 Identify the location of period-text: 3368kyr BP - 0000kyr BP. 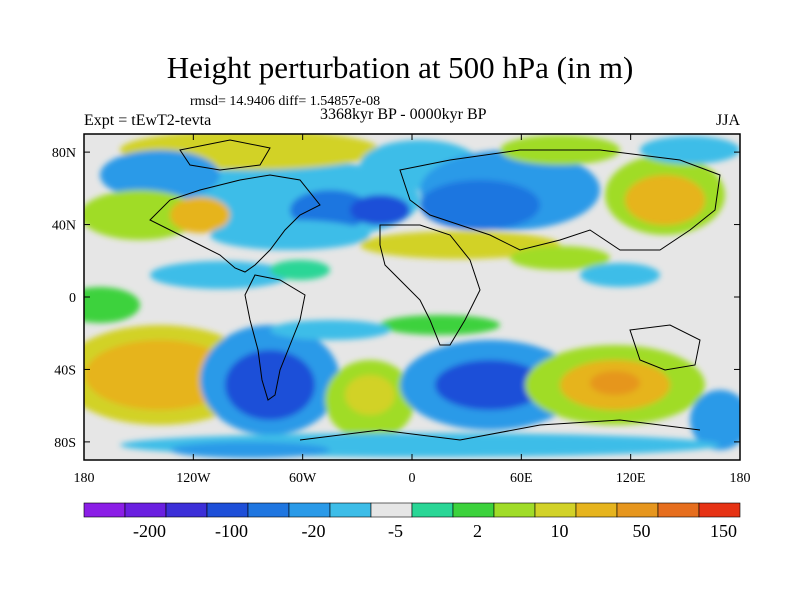
(403, 114).